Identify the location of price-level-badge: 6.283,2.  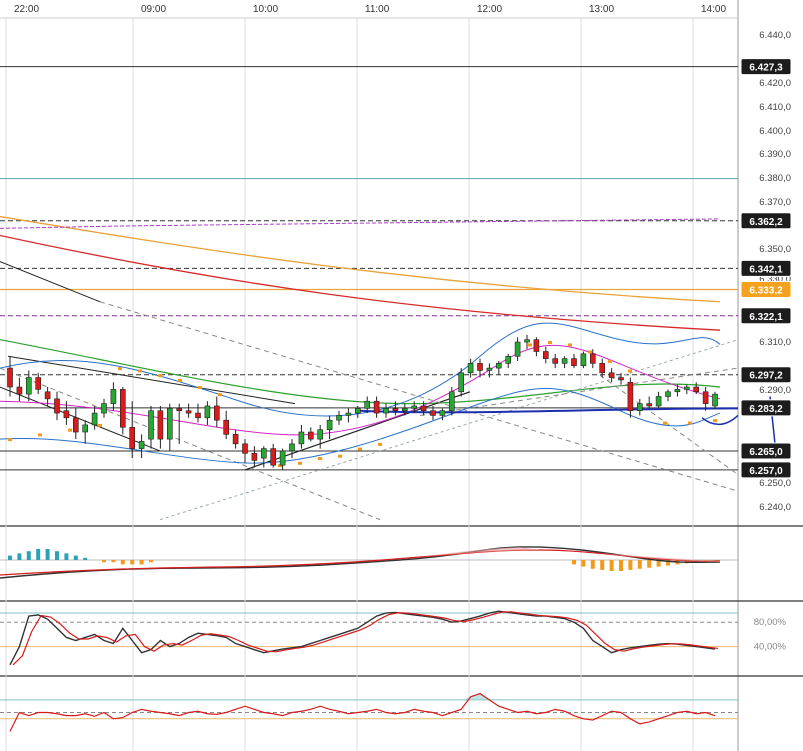
(766, 408).